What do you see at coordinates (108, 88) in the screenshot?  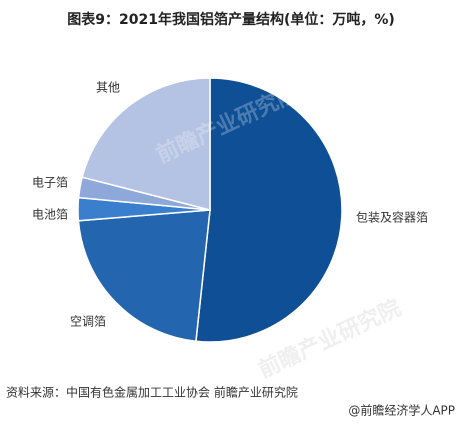 I see `slice-label: 其他` at bounding box center [108, 88].